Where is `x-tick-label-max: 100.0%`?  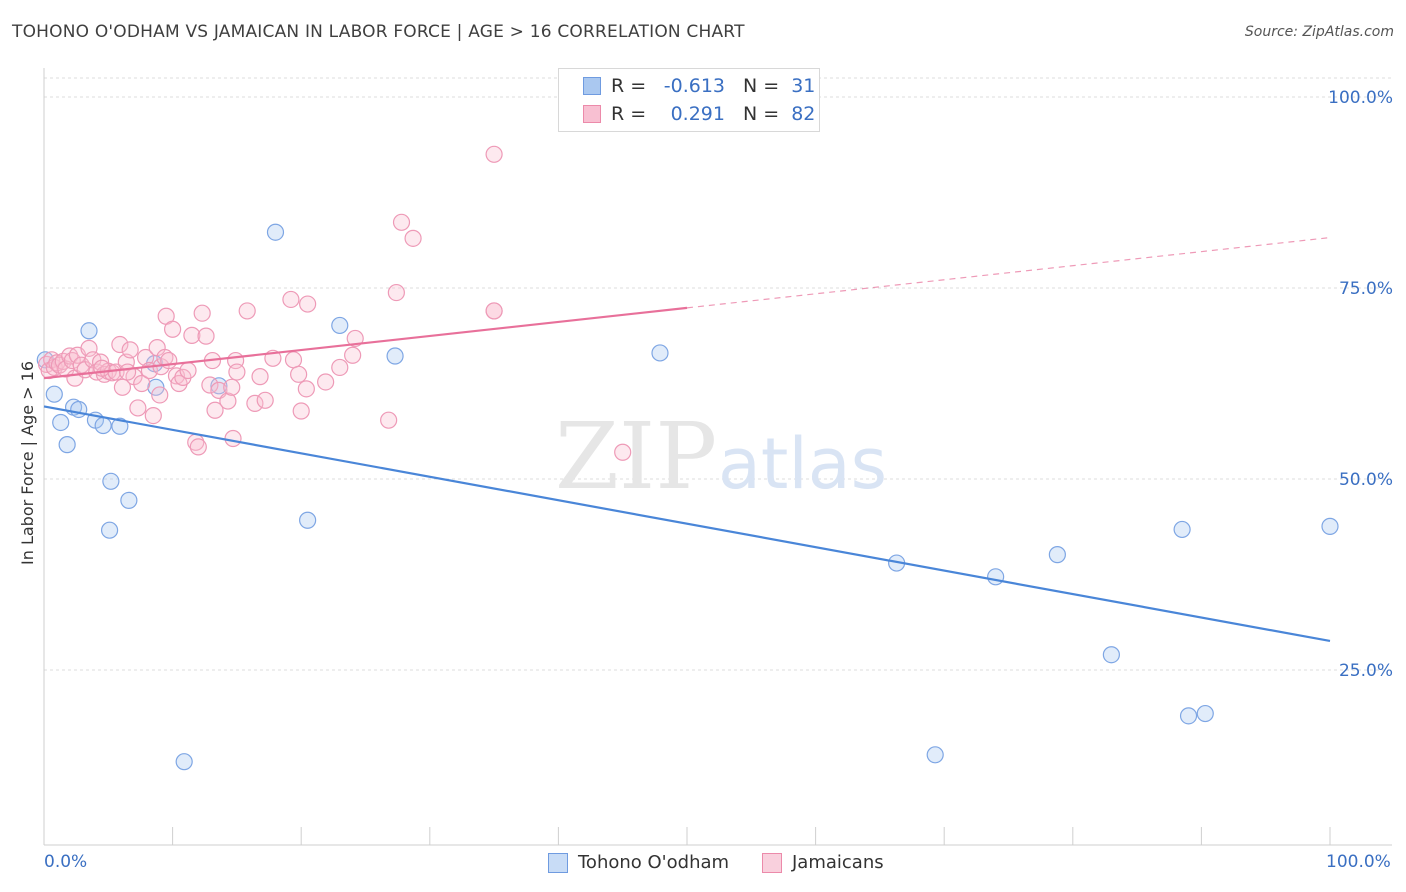 x-tick-label-max: 100.0% is located at coordinates (1358, 862).